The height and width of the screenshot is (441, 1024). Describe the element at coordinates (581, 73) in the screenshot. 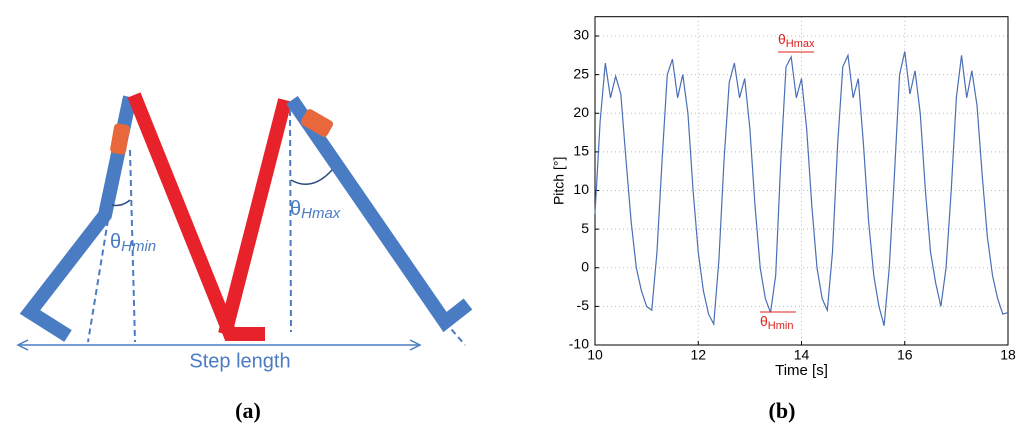

I see `y-tick-label: 25` at that location.